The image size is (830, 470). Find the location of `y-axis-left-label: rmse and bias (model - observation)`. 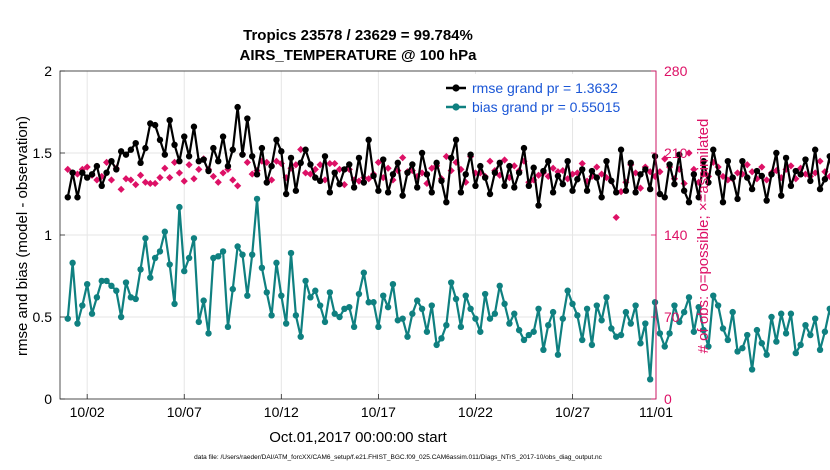

y-axis-left-label: rmse and bias (model - observation) is located at coordinates (22, 236).